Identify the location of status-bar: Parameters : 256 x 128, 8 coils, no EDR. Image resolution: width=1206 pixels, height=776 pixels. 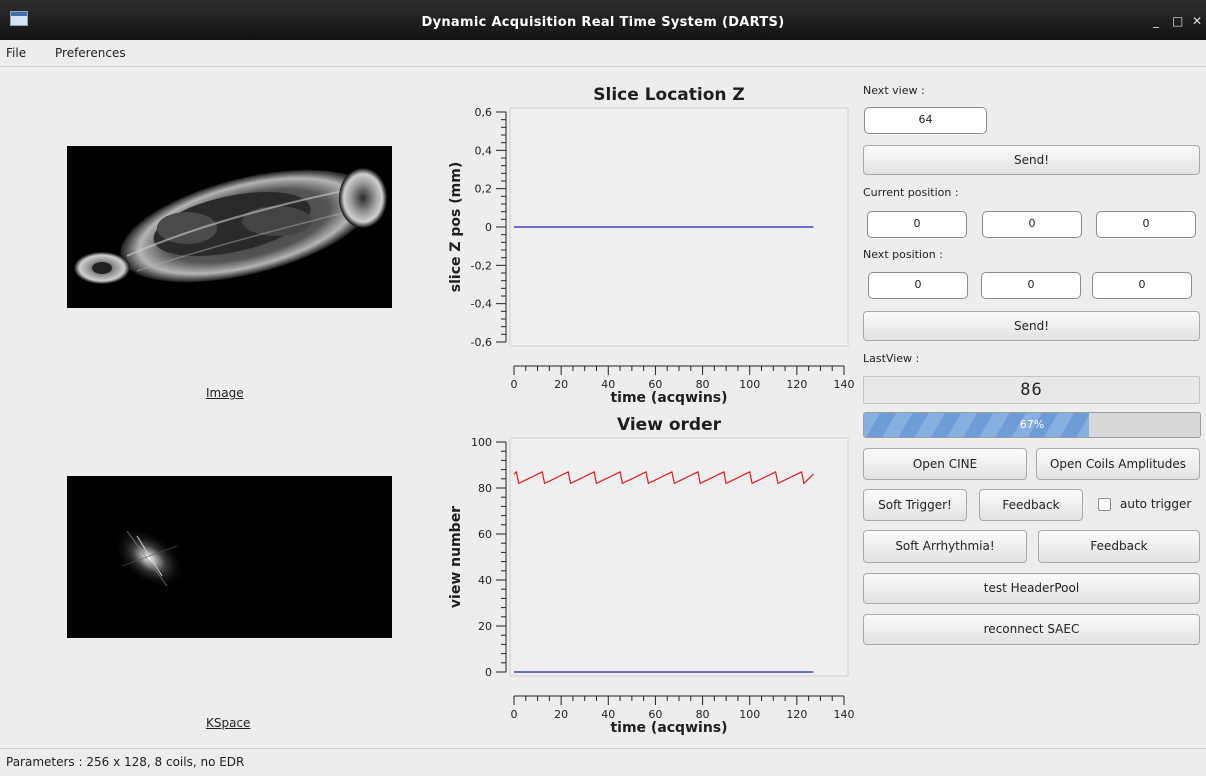
(603, 762).